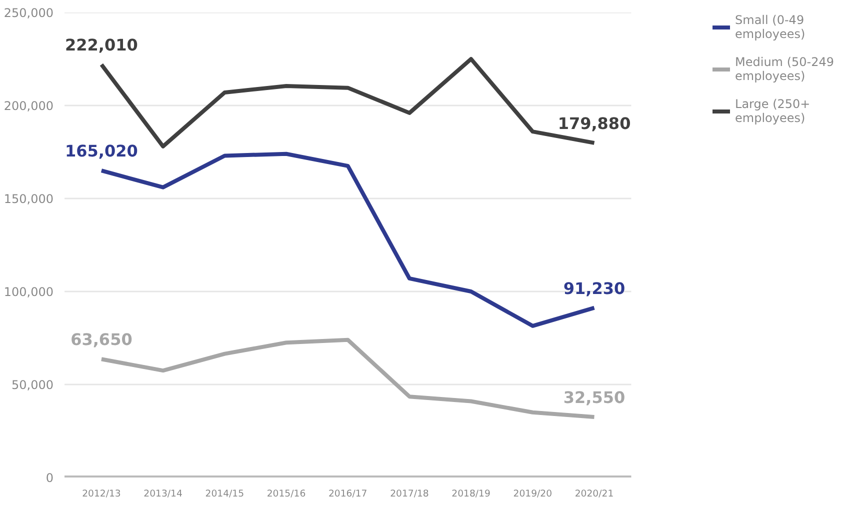 This screenshot has height=527, width=843. Describe the element at coordinates (163, 494) in the screenshot. I see `x-tick-label: 2013/14` at that location.